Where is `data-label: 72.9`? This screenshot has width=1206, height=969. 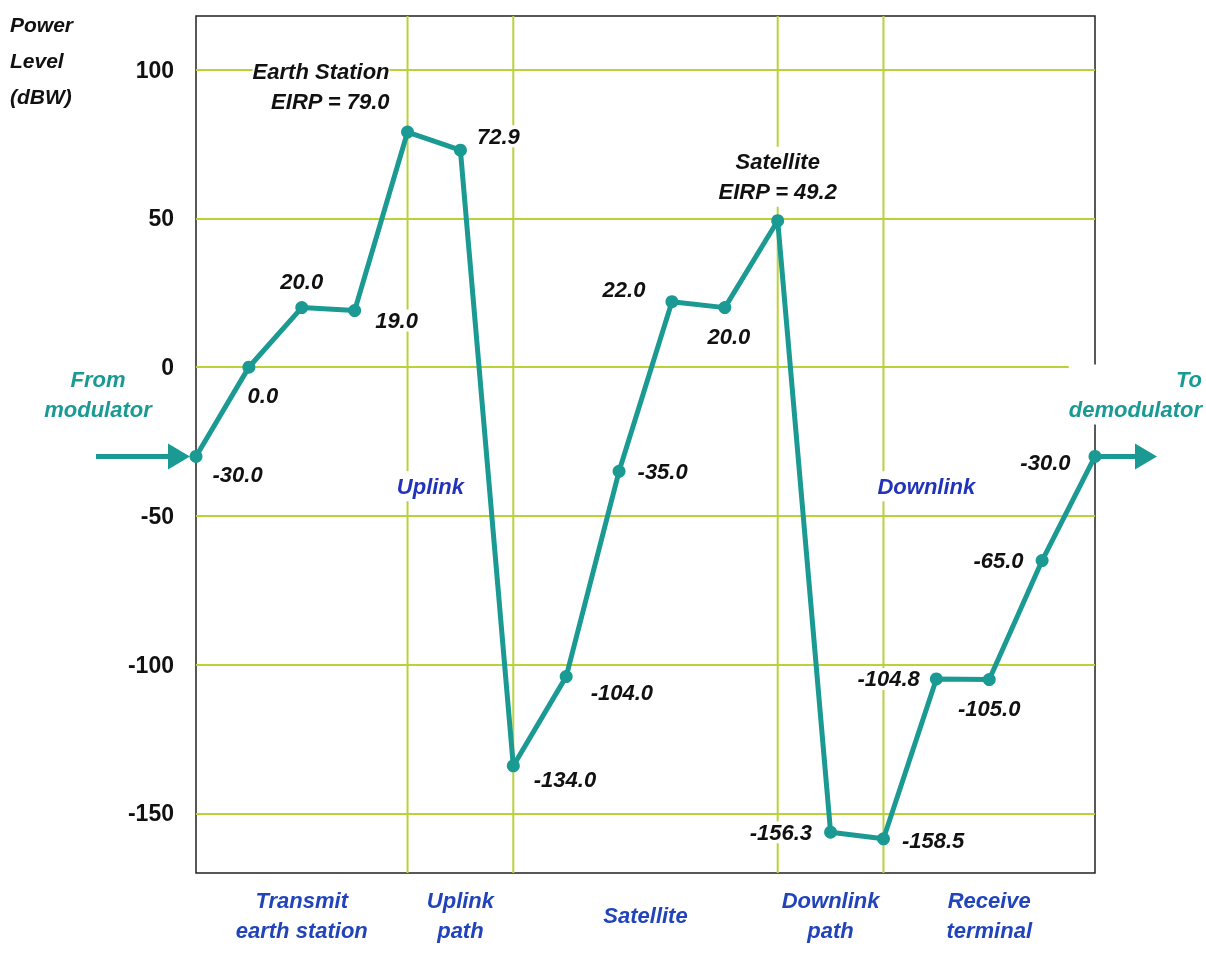 data-label: 72.9 is located at coordinates (498, 136).